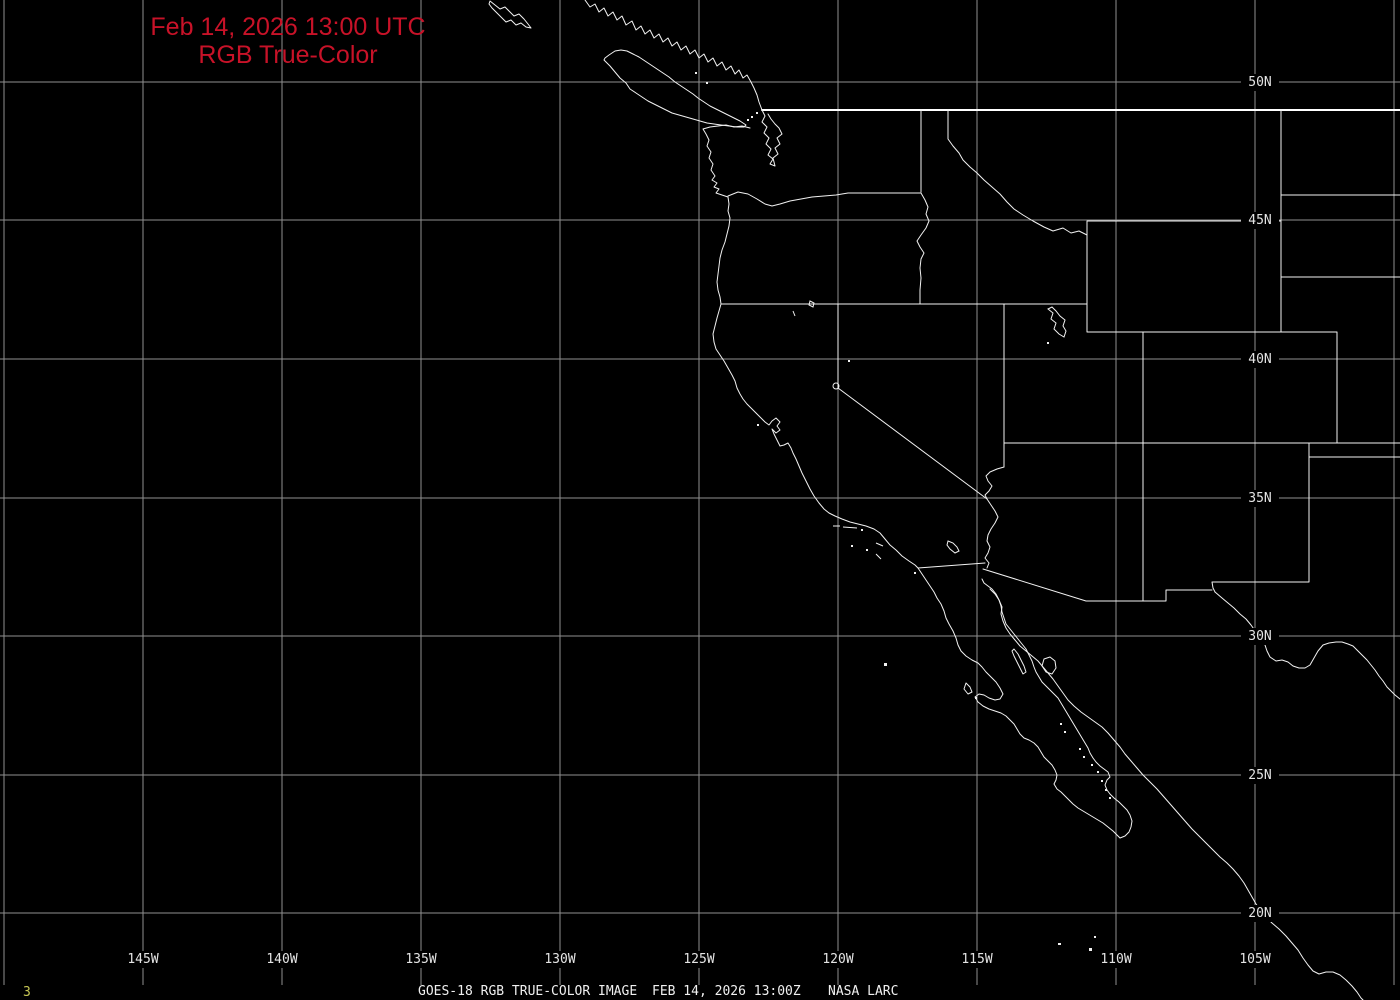 The width and height of the screenshot is (1400, 1000). Describe the element at coordinates (1025, 703) in the screenshot. I see `baja-california-coast` at that location.